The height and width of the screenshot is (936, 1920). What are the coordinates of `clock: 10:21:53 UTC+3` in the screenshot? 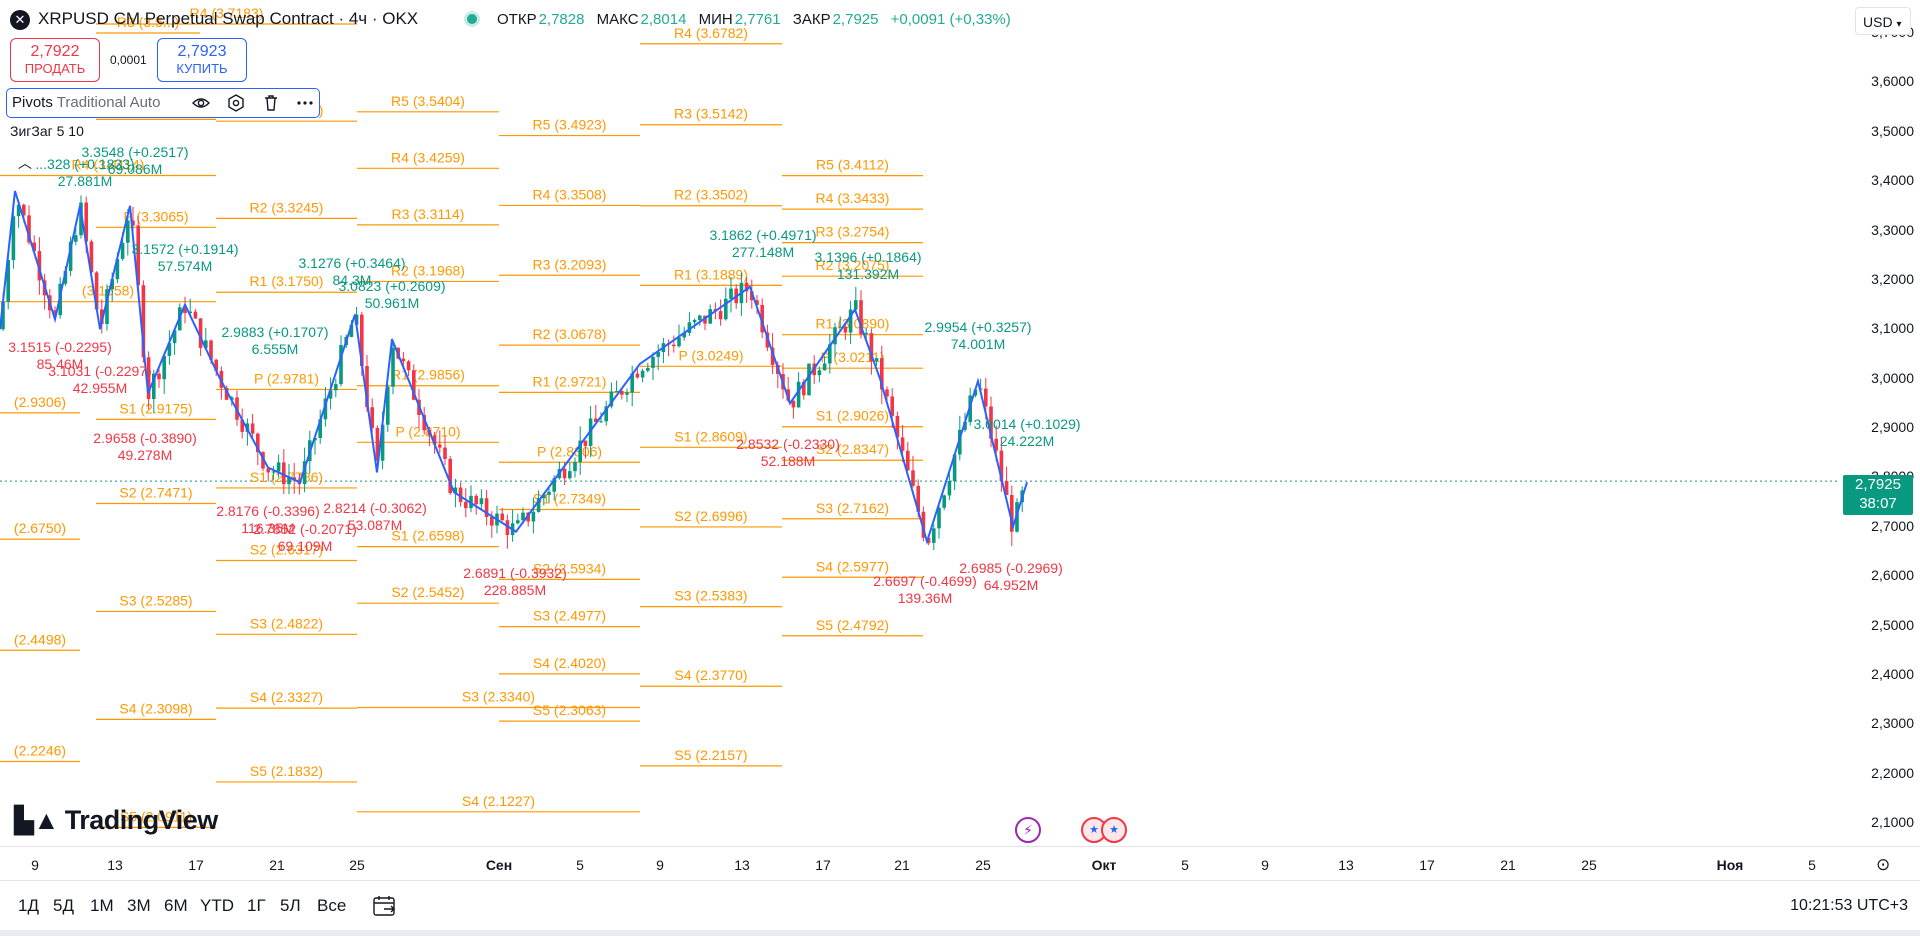 It's located at (1849, 905).